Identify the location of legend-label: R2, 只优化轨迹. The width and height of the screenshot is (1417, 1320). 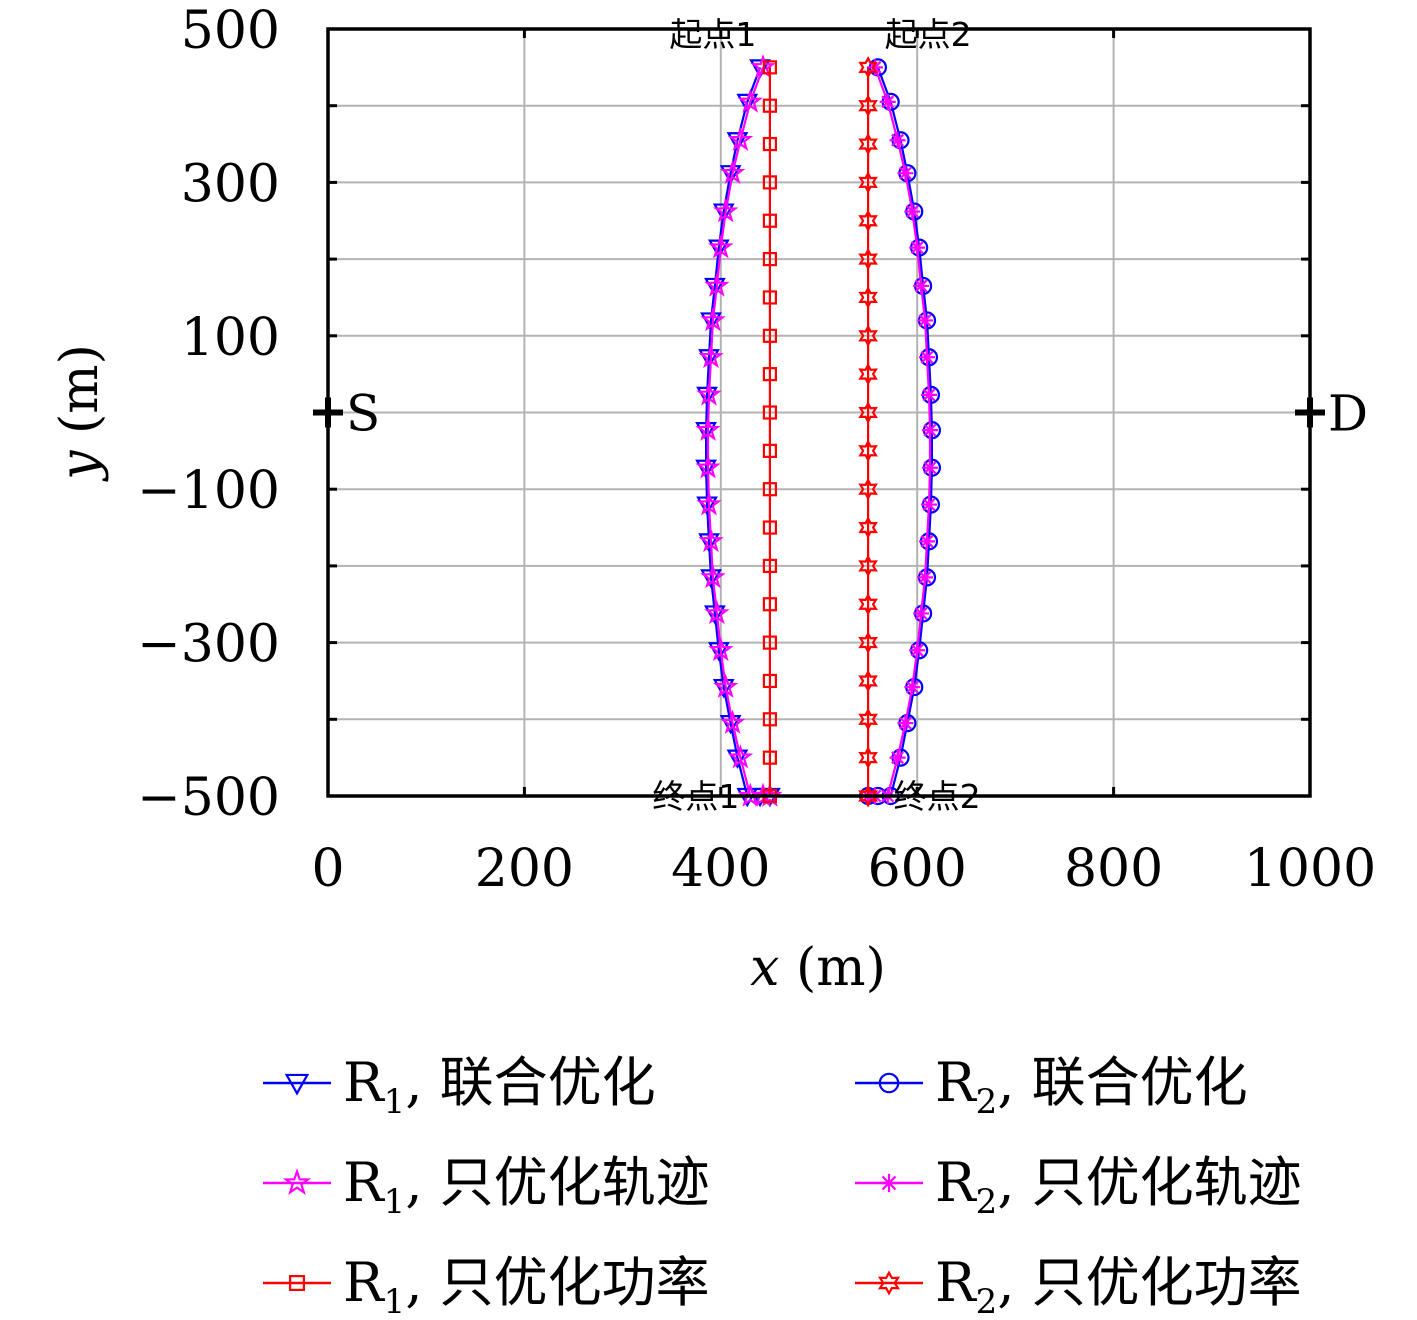
(1118, 1186).